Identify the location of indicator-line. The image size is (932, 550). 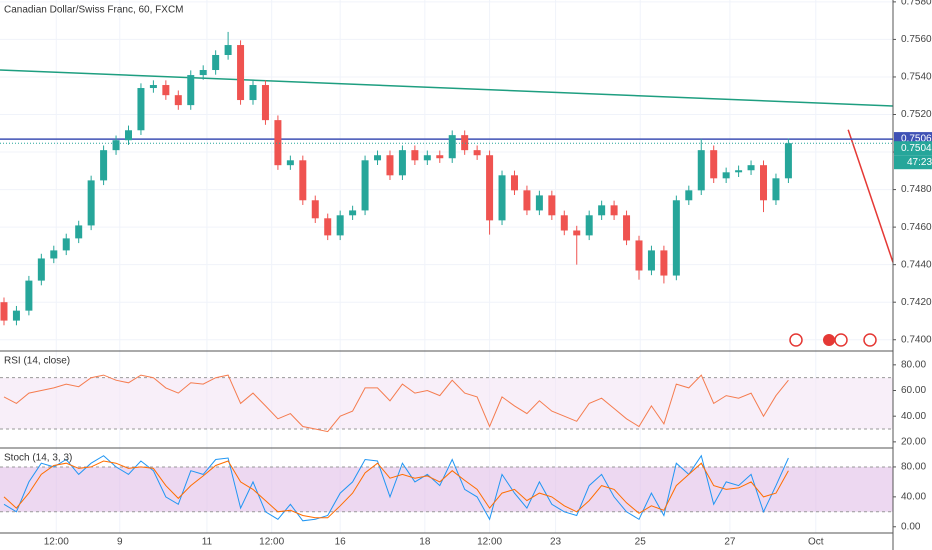
(396, 403).